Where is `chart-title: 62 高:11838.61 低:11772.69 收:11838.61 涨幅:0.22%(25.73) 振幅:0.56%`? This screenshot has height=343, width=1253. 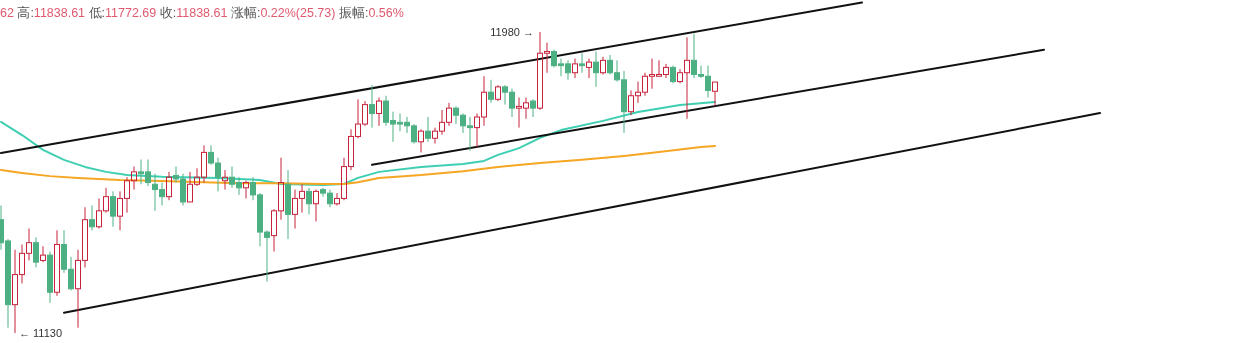
chart-title: 62 高:11838.61 低:11772.69 收:11838.61 涨幅:0.22%(25.73) 振幅:0.56% is located at coordinates (202, 13).